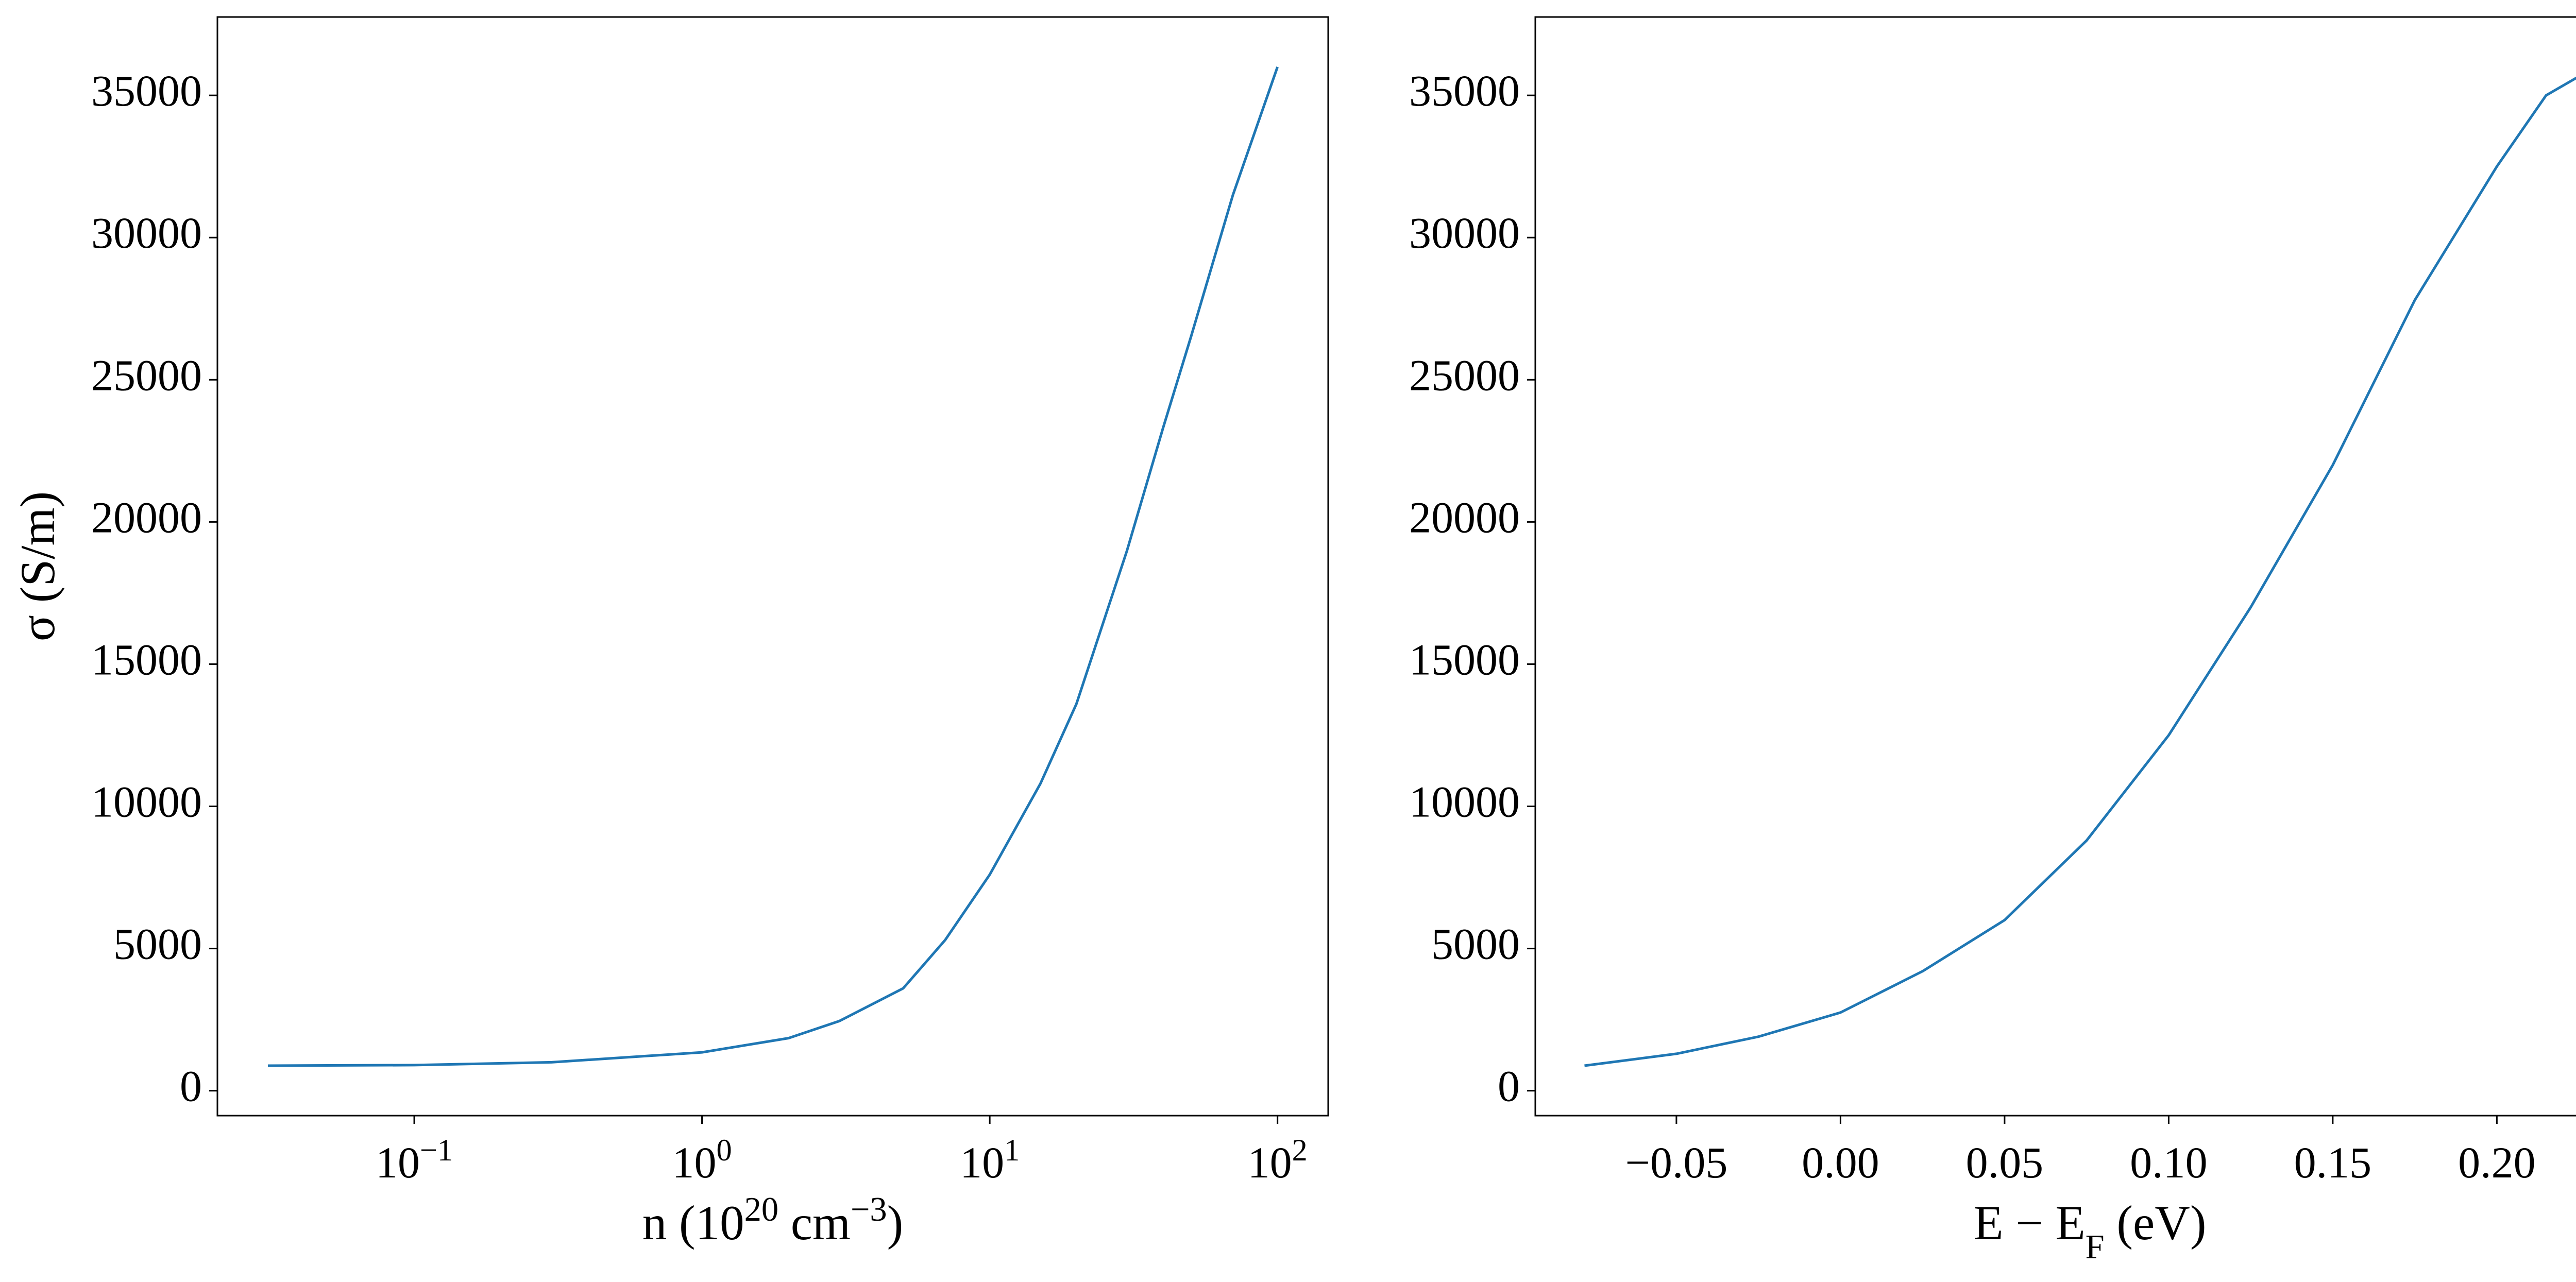 This screenshot has width=2576, height=1282. I want to click on x-tick-label: −0.05, so click(1676, 1163).